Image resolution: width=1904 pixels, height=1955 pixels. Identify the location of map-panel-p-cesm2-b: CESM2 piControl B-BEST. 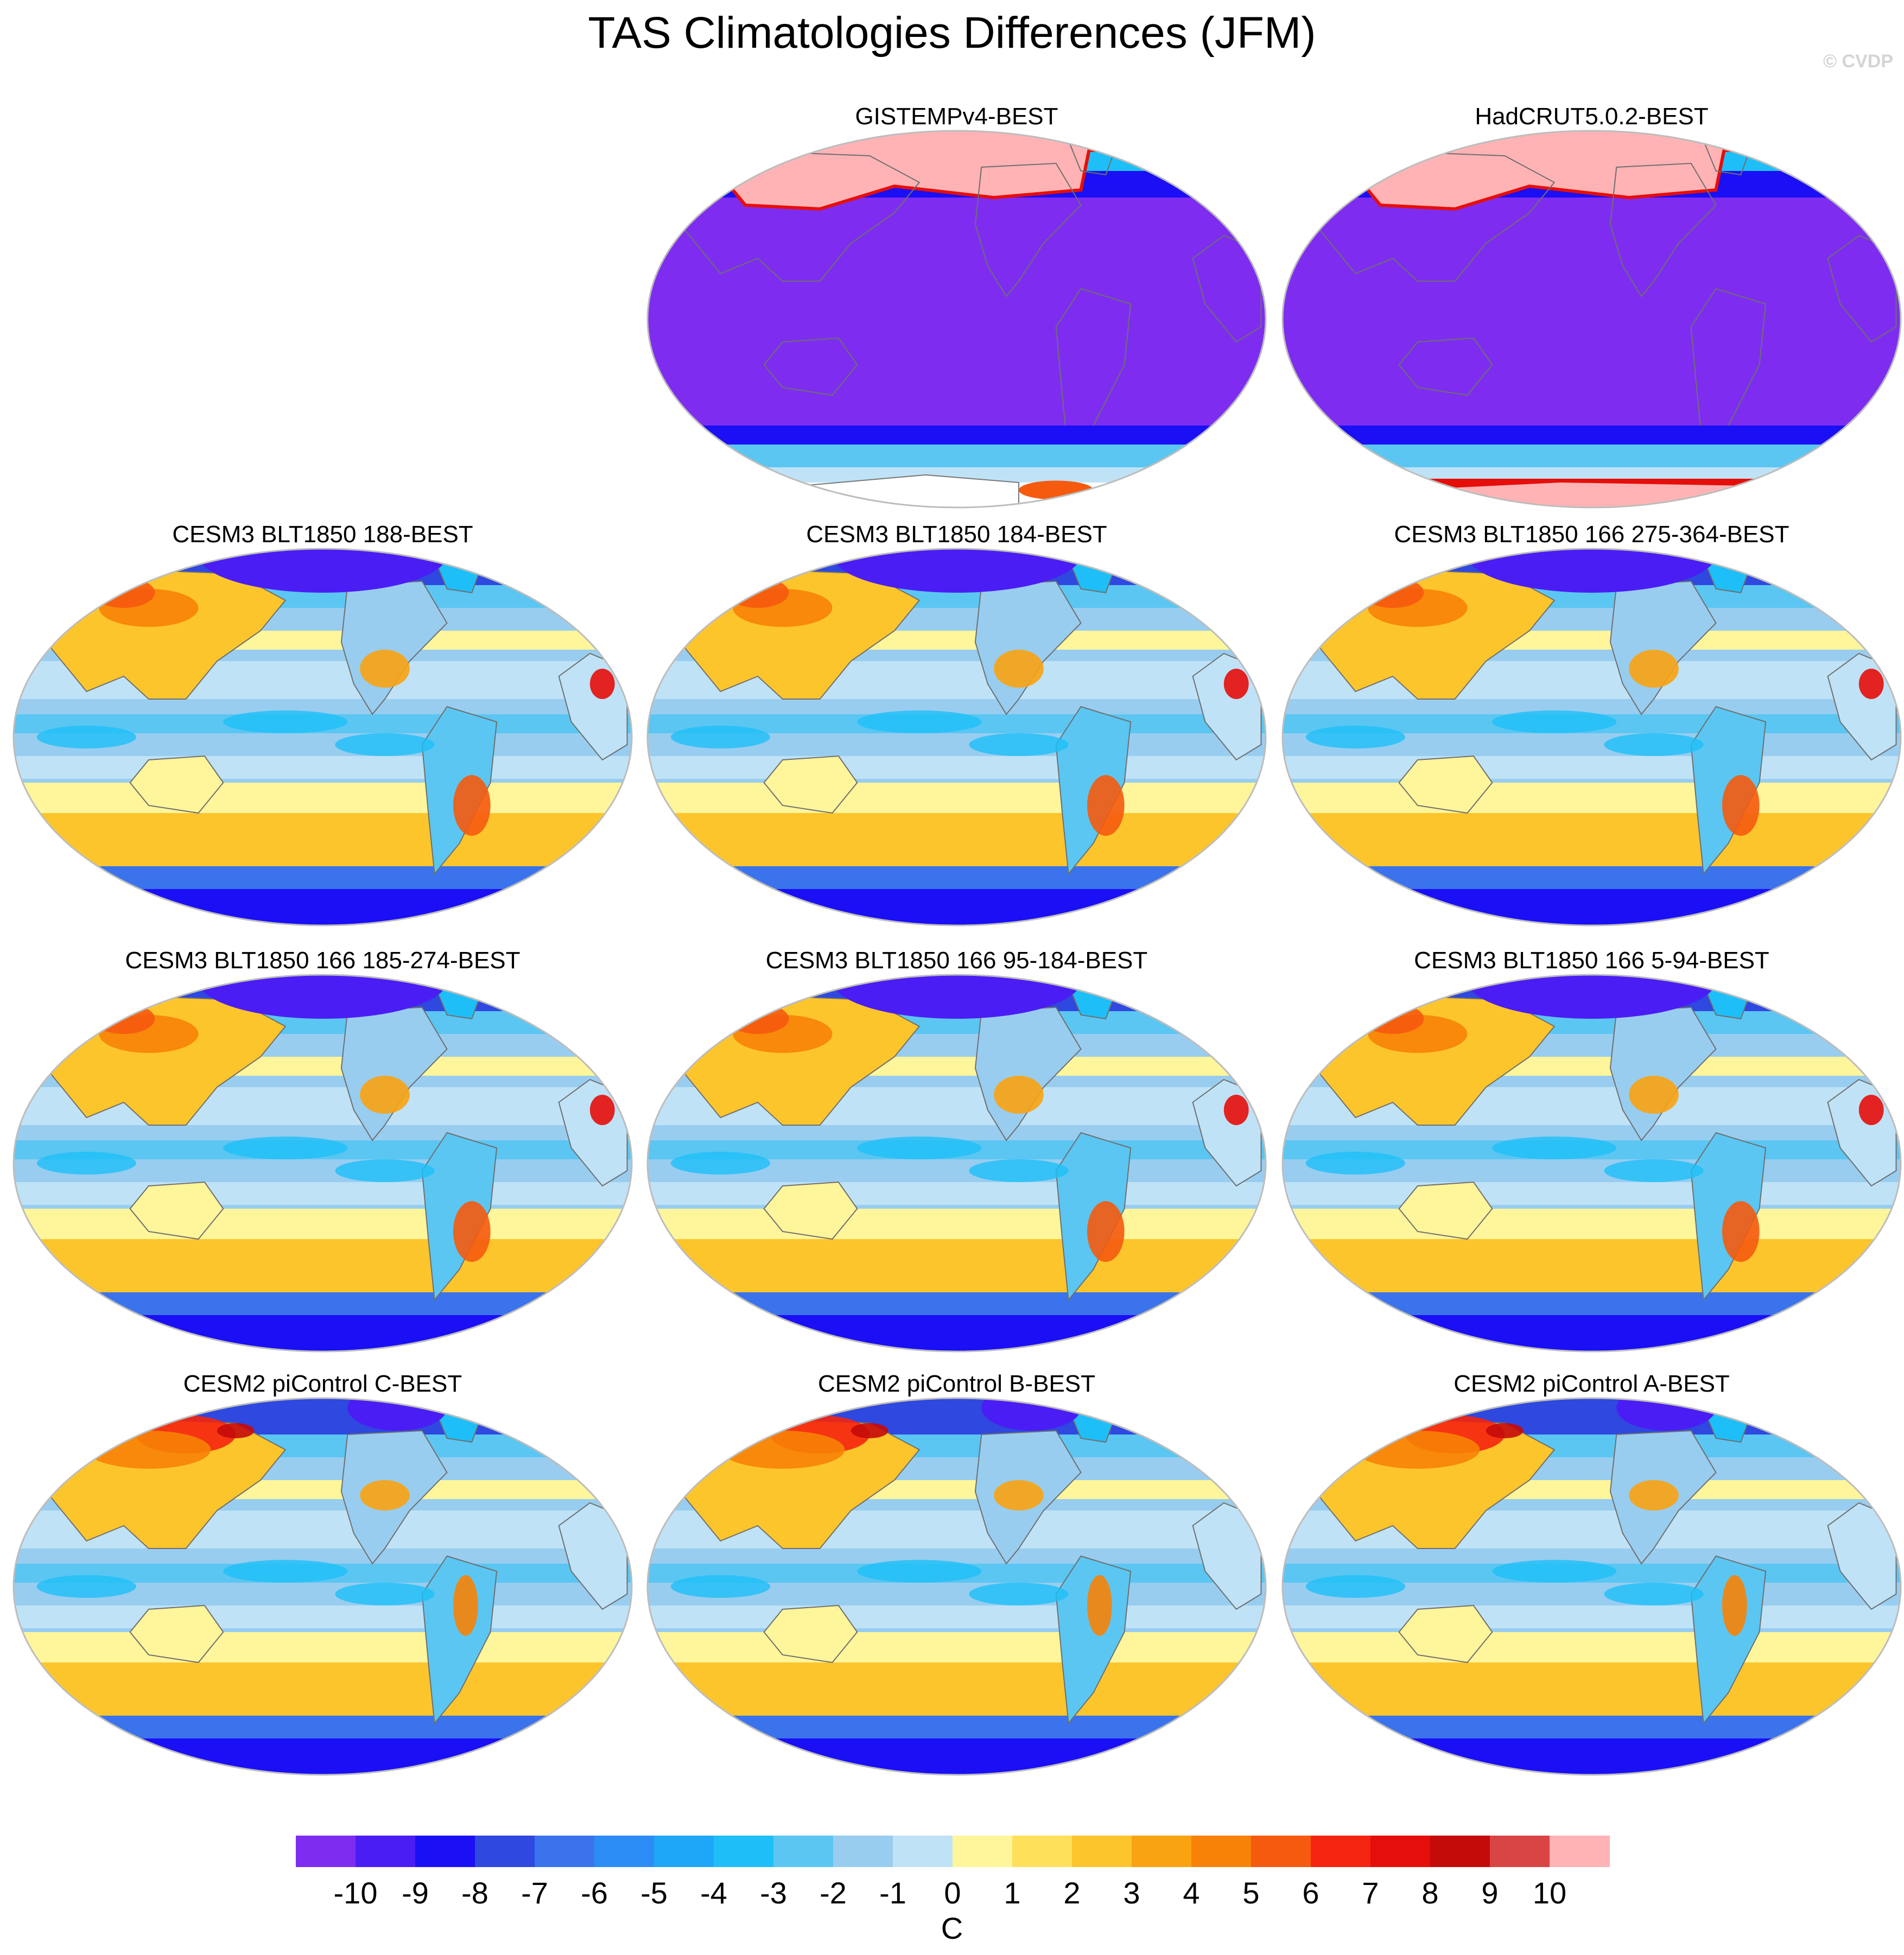
(956, 1576).